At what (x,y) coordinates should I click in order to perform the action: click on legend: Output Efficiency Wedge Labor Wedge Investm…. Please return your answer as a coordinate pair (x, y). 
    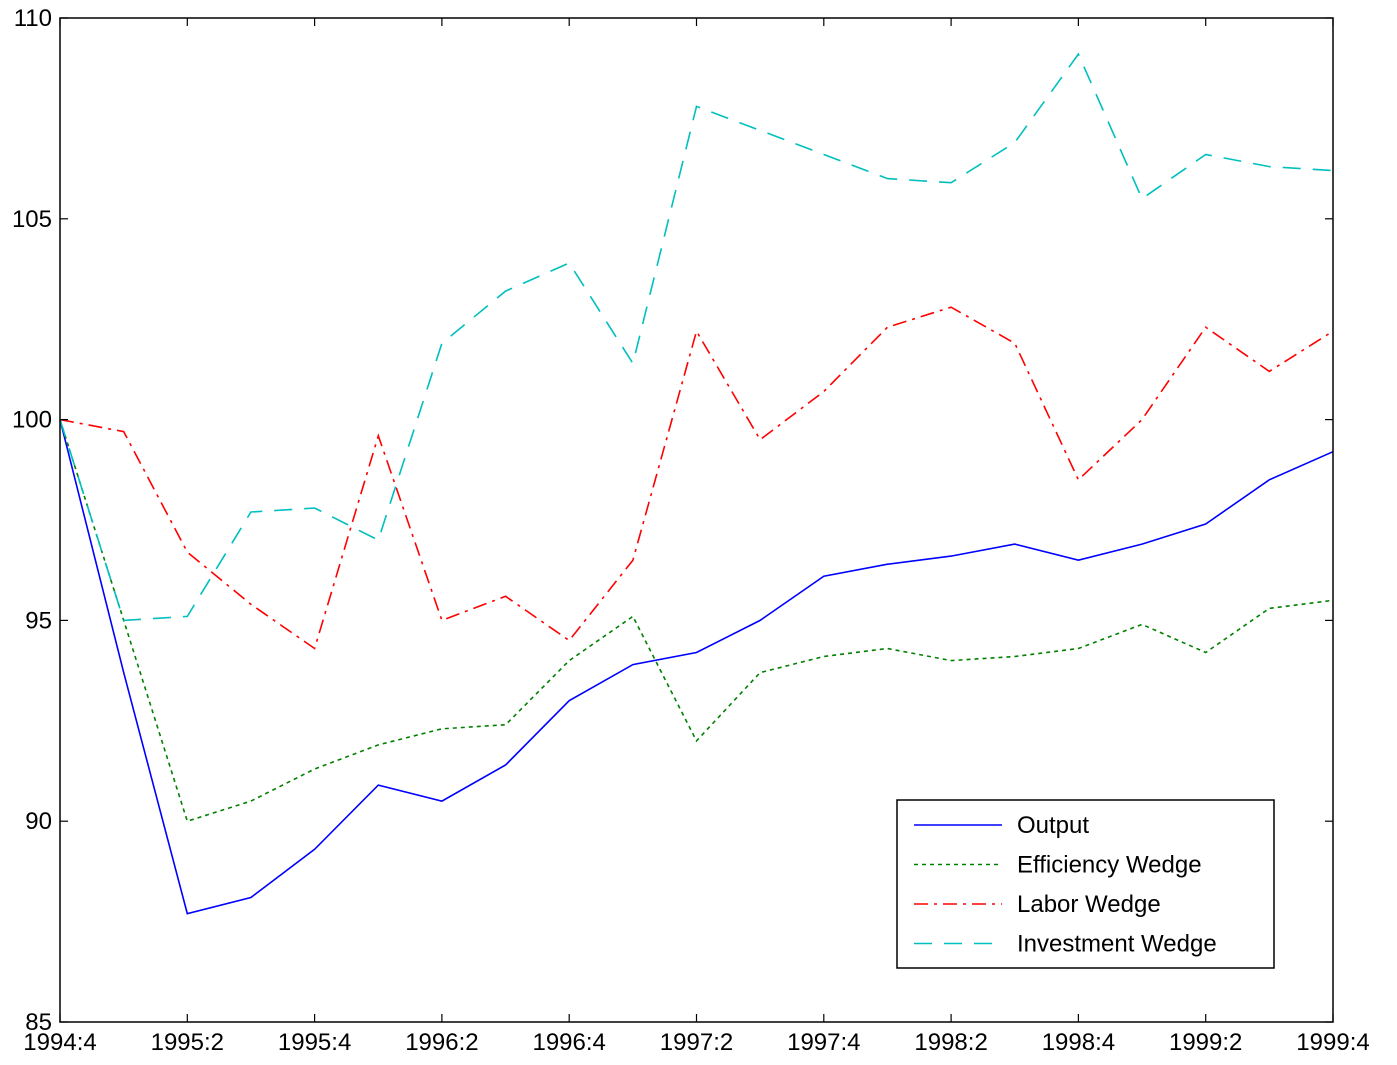
    Looking at the image, I should click on (1085, 884).